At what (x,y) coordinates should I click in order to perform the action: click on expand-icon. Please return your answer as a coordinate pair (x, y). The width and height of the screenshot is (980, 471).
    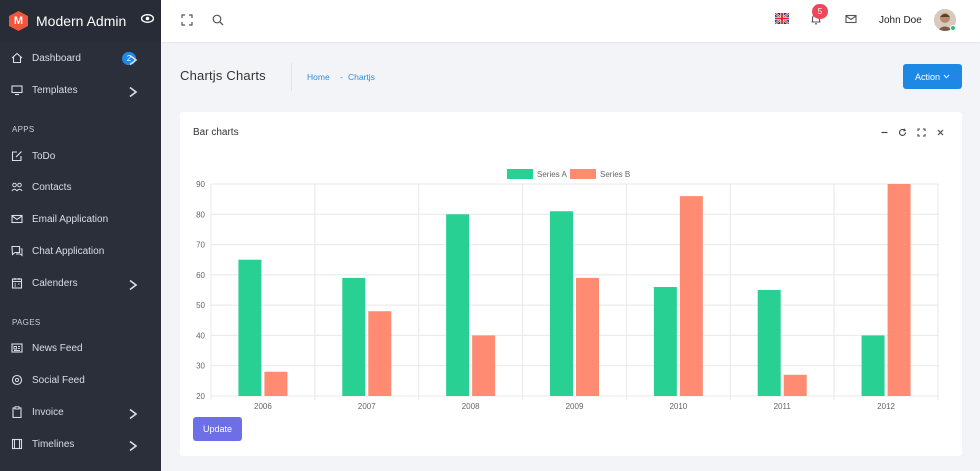
    Looking at the image, I should click on (921, 132).